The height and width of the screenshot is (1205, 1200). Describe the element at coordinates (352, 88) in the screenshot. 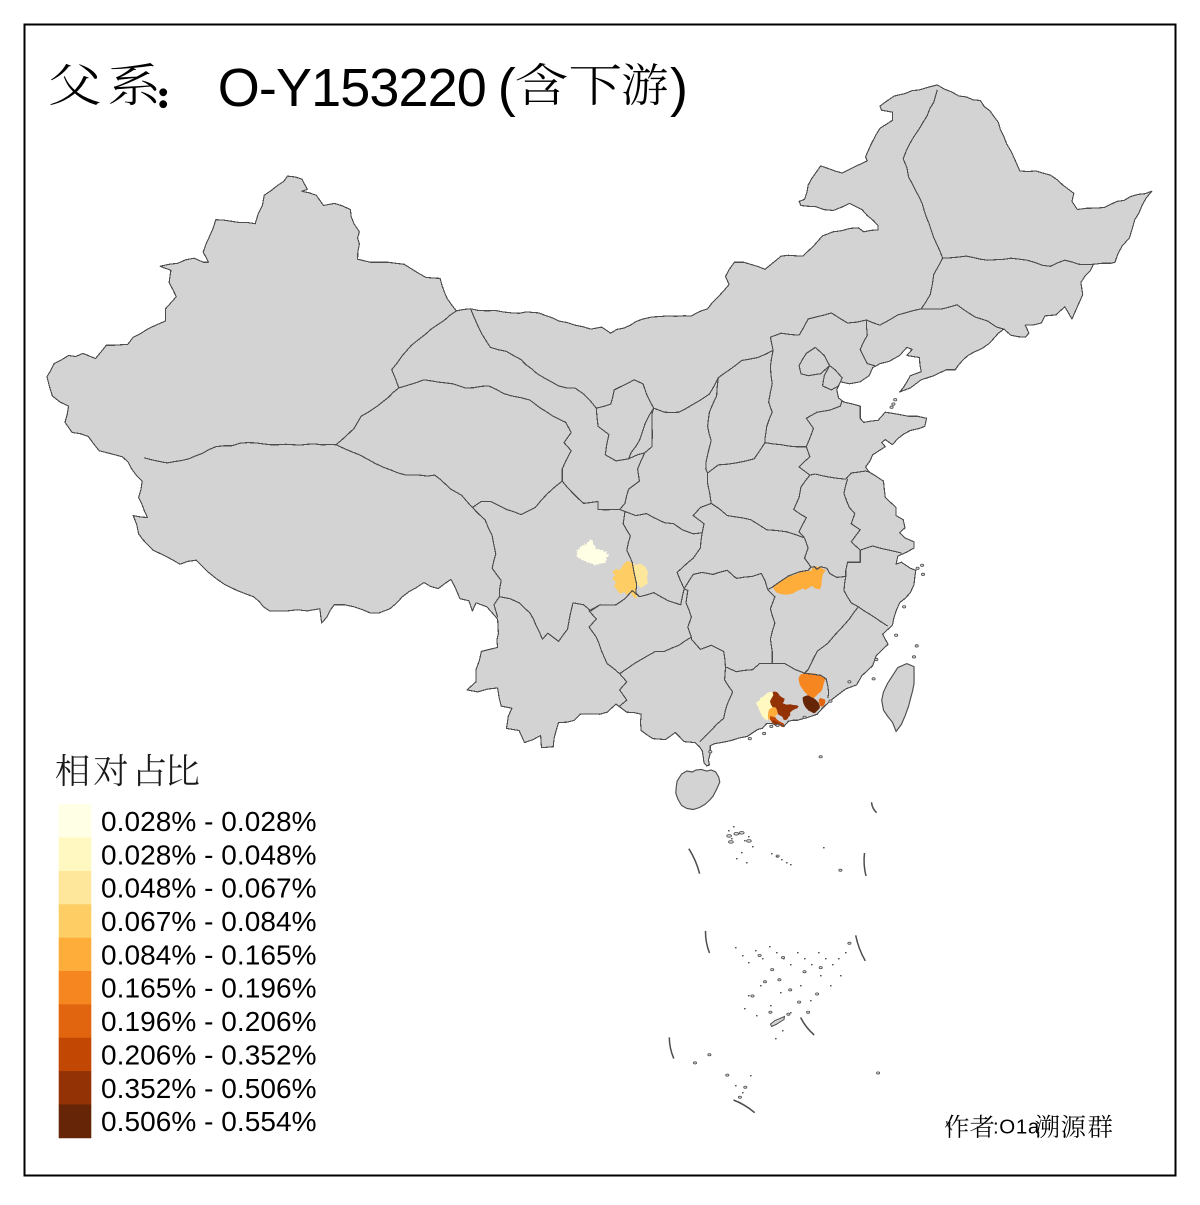

I see `svg-text: O-Y153220` at that location.